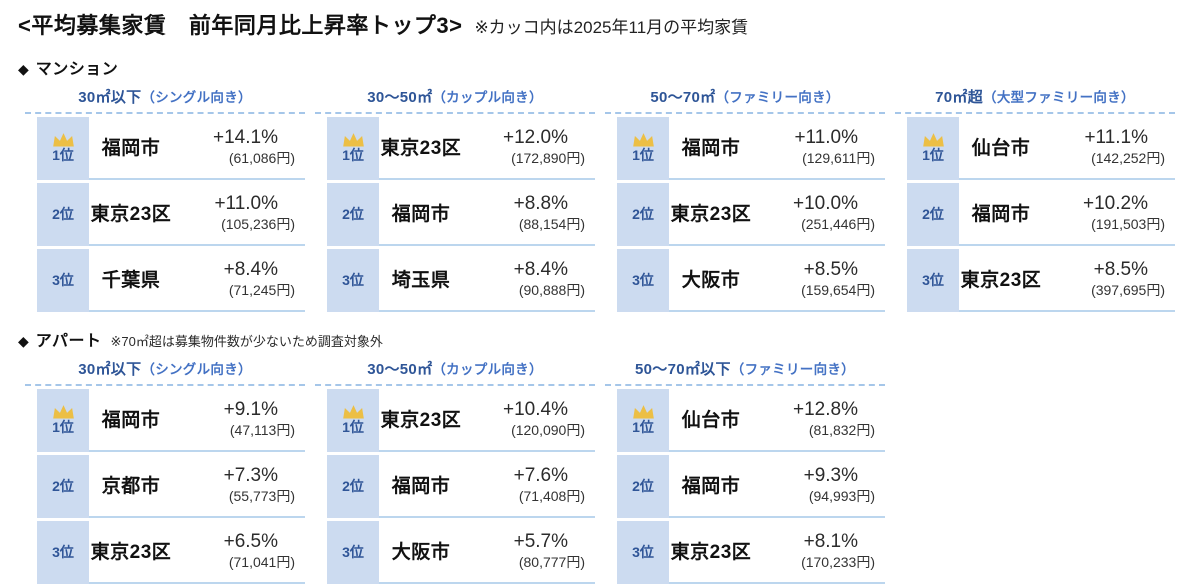  I want to click on value-block: +8.4% (71,245円), so click(239, 278).